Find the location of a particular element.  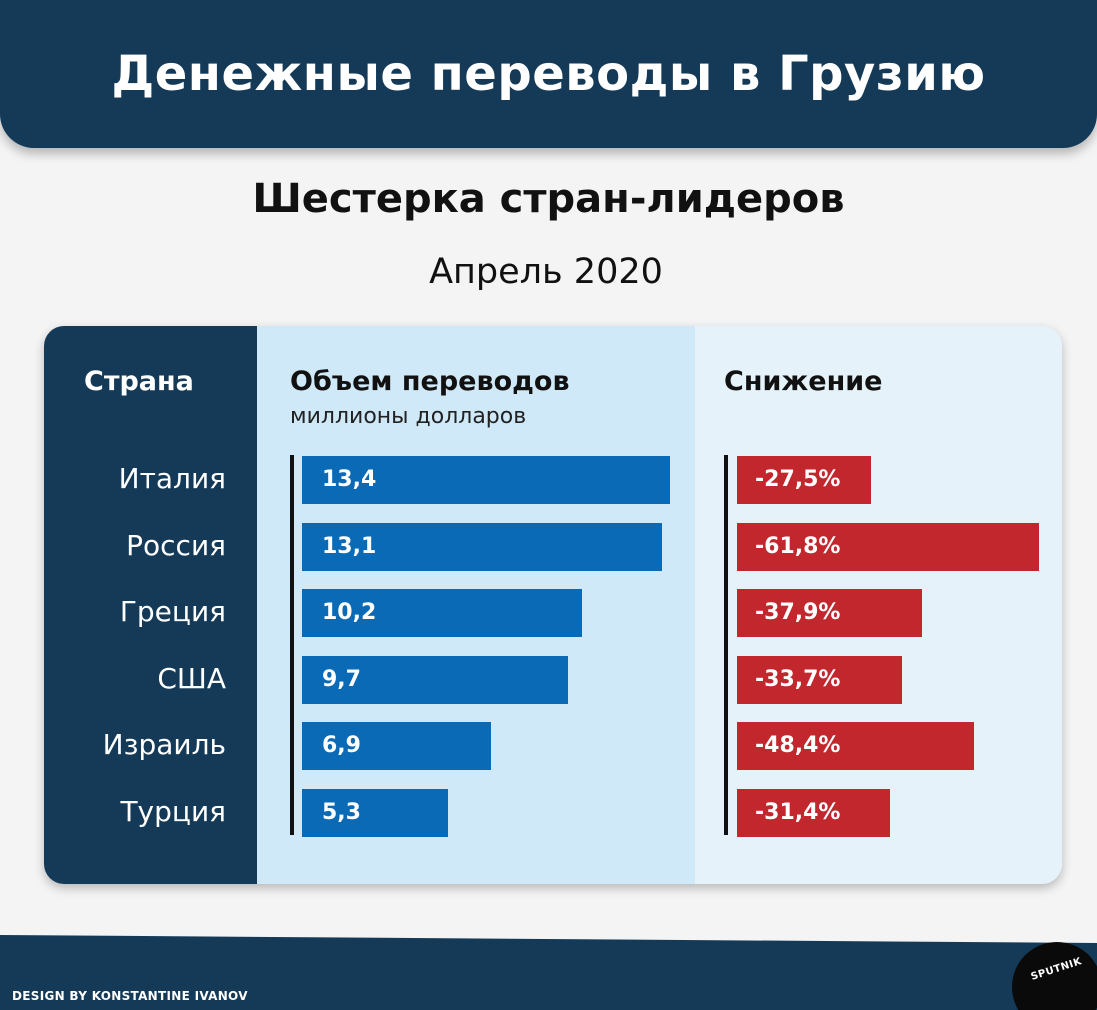

drop-value-label: -31,4% is located at coordinates (798, 812).